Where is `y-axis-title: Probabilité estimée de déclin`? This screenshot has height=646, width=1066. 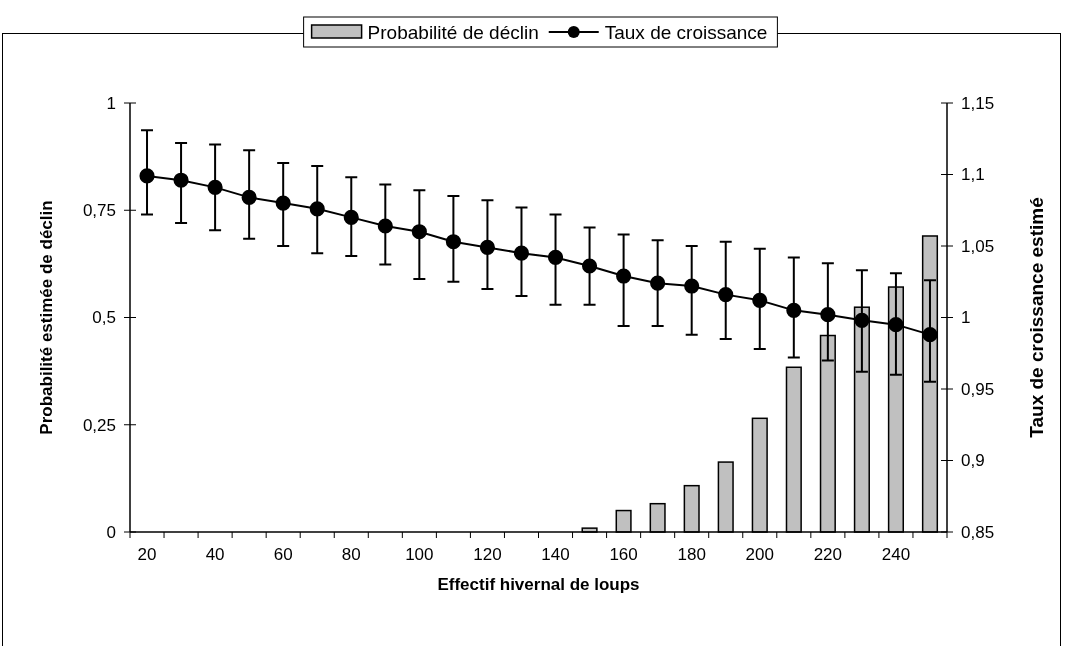
y-axis-title: Probabilité estimée de déclin is located at coordinates (46, 317).